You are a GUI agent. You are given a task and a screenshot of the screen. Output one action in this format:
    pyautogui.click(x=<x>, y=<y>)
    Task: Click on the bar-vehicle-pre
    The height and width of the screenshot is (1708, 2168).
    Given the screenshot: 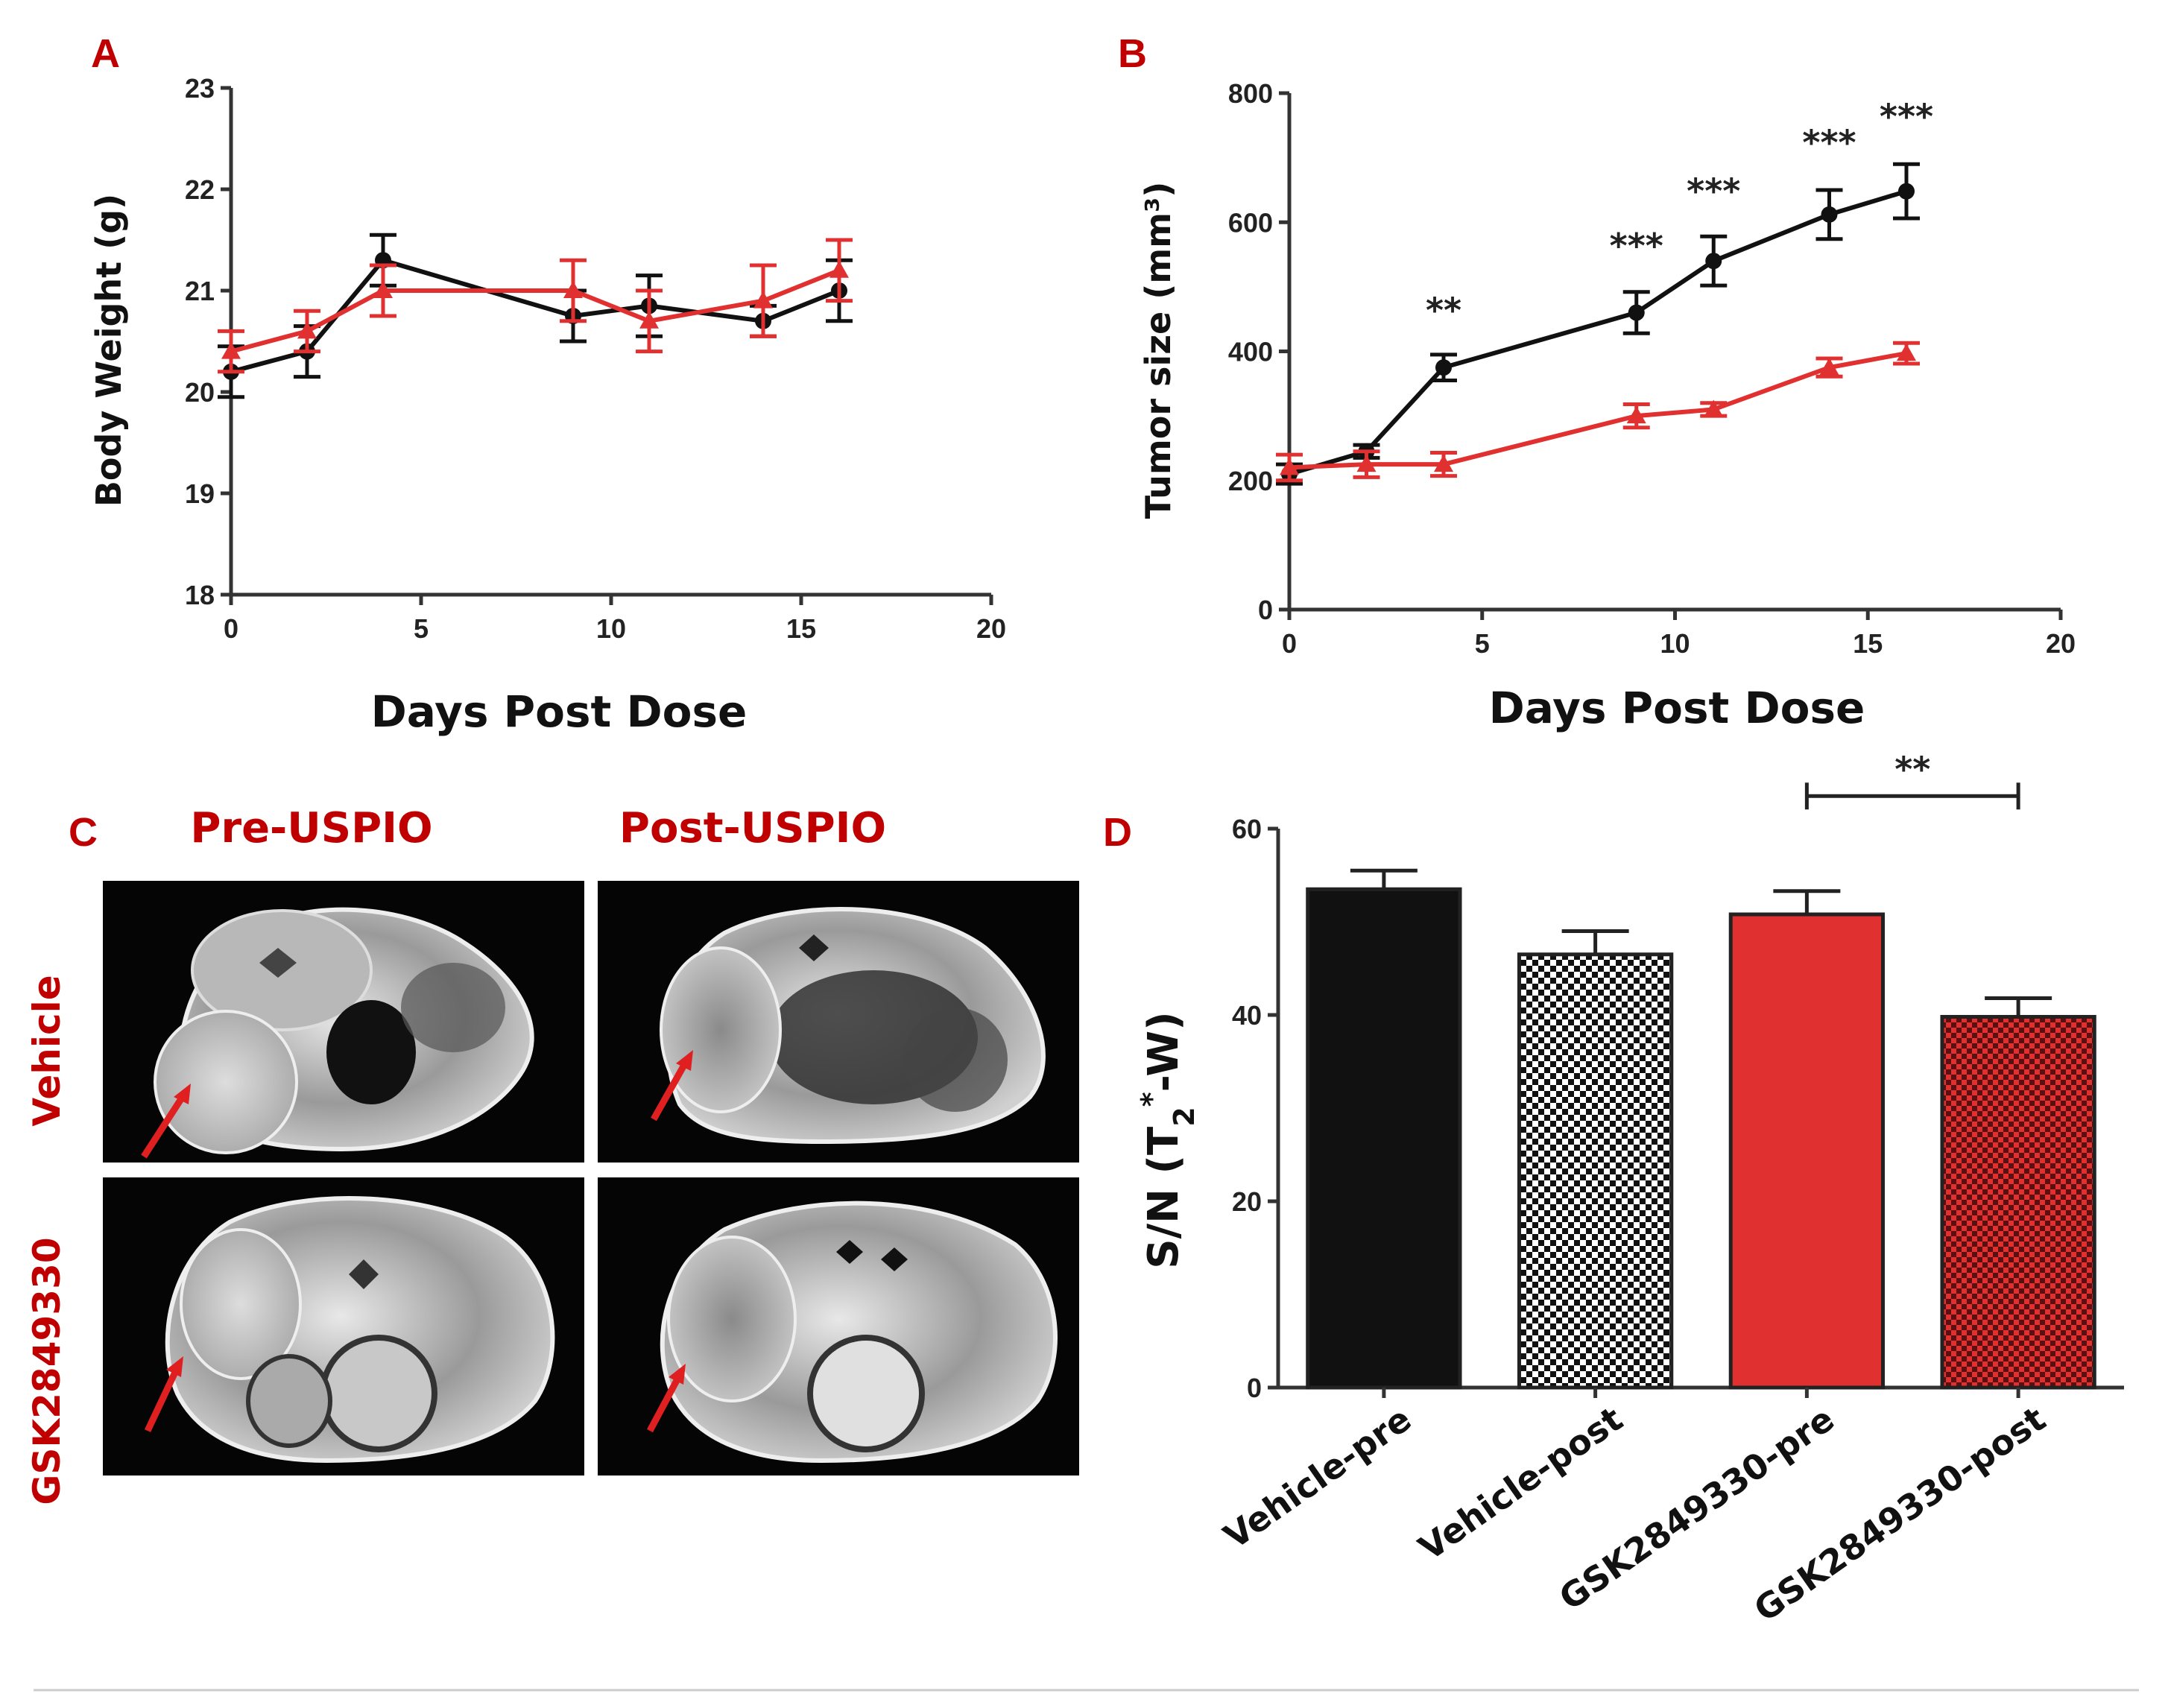 What is the action you would take?
    pyautogui.click(x=1384, y=1138)
    